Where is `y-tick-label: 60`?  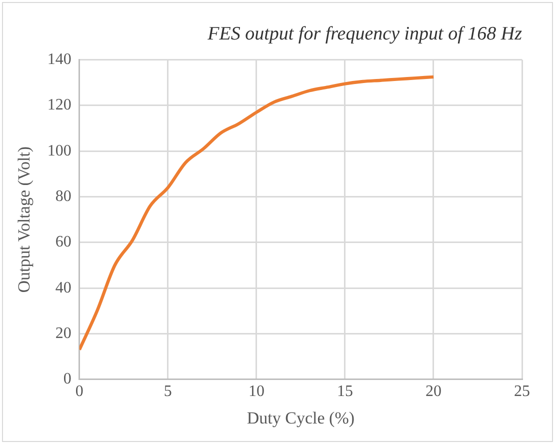 y-tick-label: 60 is located at coordinates (63, 242).